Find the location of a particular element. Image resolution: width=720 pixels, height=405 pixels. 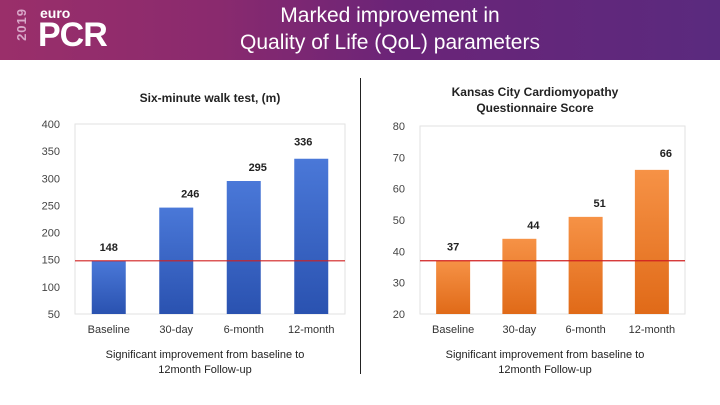

chart1-category-label: 30-day is located at coordinates (176, 330).